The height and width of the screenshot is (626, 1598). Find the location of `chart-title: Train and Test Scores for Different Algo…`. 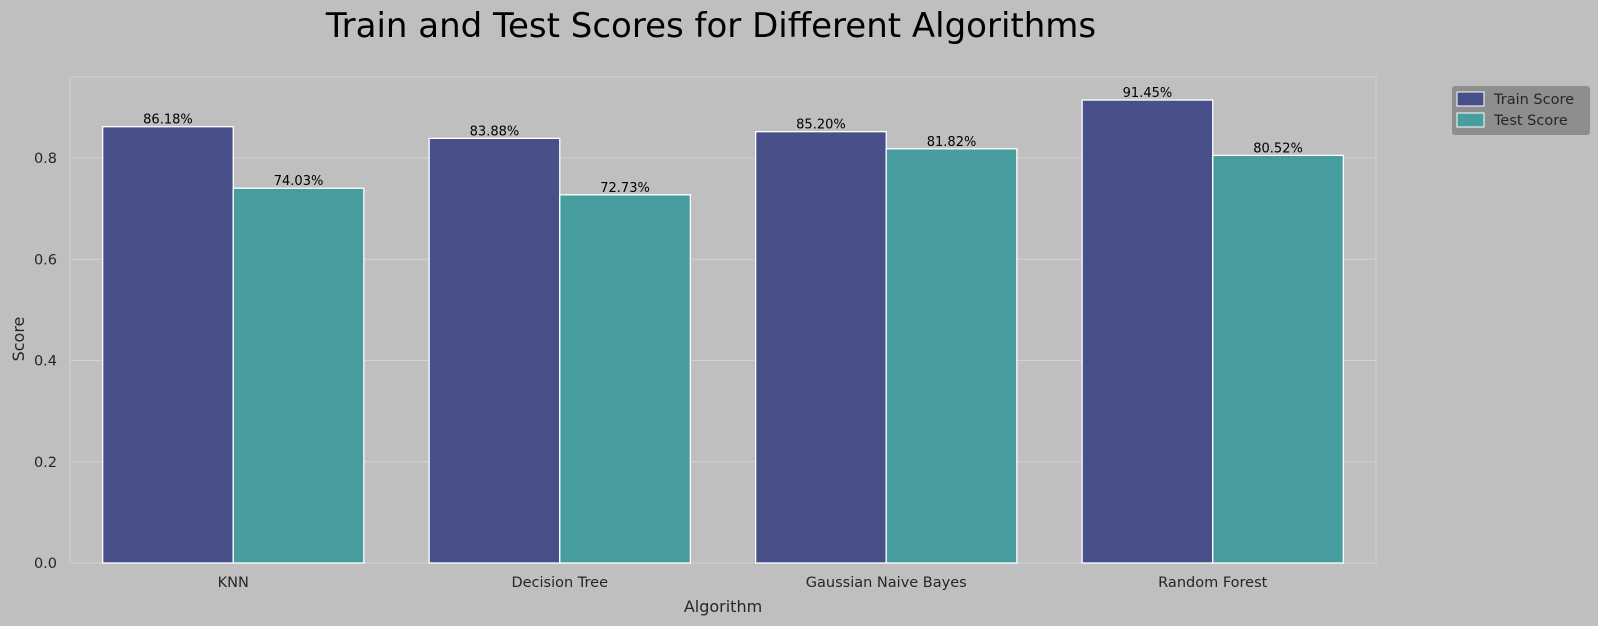

chart-title: Train and Test Scores for Different Algo… is located at coordinates (710, 26).